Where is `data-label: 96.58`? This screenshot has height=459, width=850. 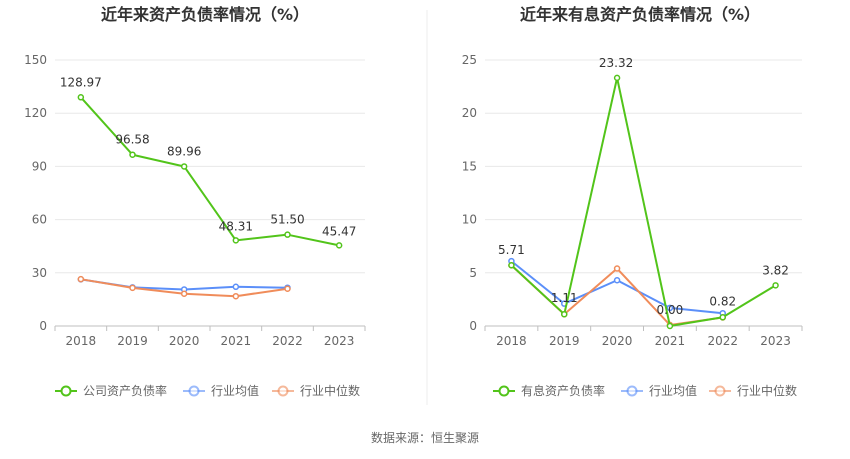 data-label: 96.58 is located at coordinates (132, 140).